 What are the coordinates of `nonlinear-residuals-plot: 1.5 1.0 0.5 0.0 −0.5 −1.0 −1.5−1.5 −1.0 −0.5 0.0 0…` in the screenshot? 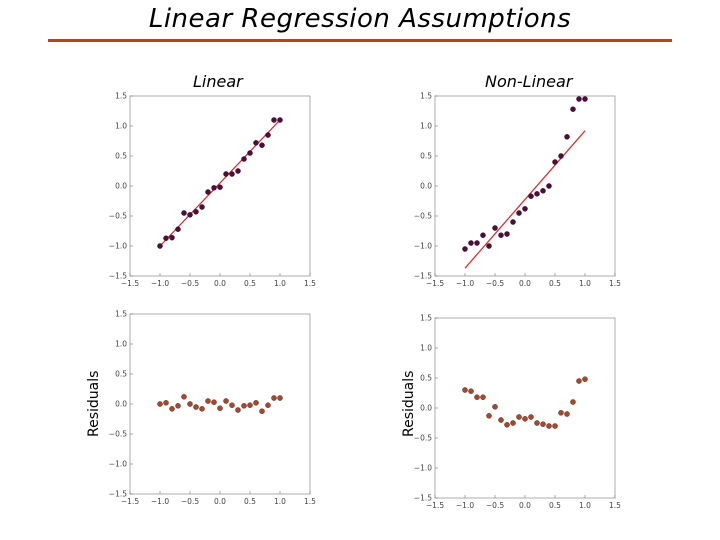 It's located at (517, 412).